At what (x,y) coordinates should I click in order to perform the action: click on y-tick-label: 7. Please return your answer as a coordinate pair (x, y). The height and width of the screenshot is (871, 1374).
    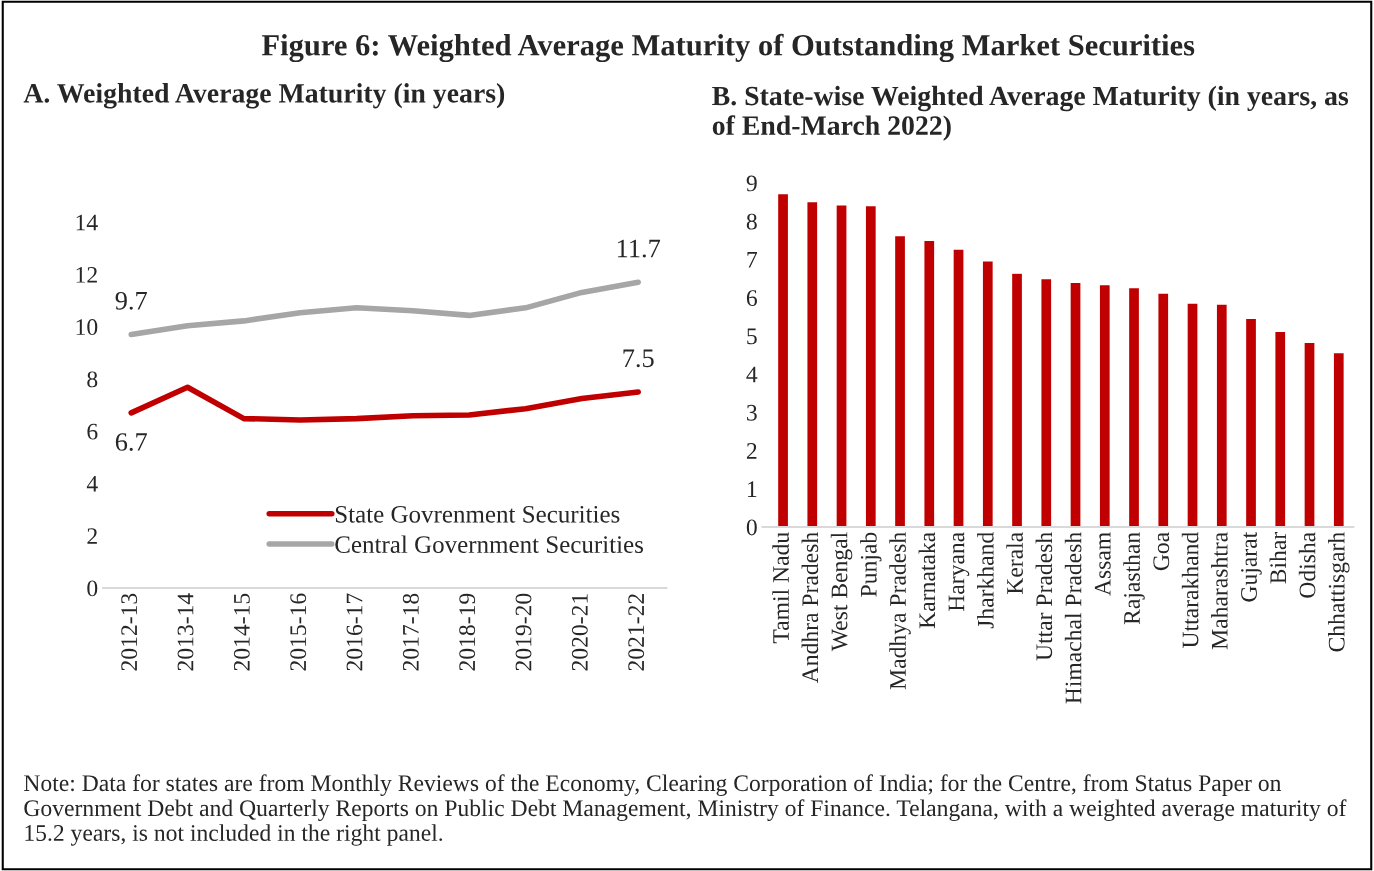
    Looking at the image, I should click on (752, 260).